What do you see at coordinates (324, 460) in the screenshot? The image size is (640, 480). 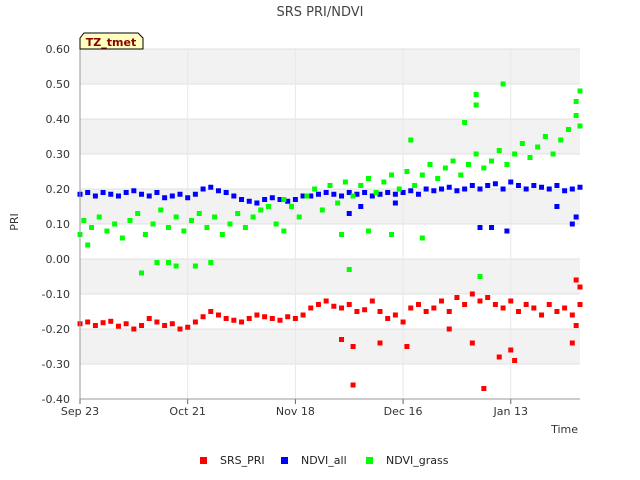 I see `legend: SRS_PRI NDVI_all NDVI_grass` at bounding box center [324, 460].